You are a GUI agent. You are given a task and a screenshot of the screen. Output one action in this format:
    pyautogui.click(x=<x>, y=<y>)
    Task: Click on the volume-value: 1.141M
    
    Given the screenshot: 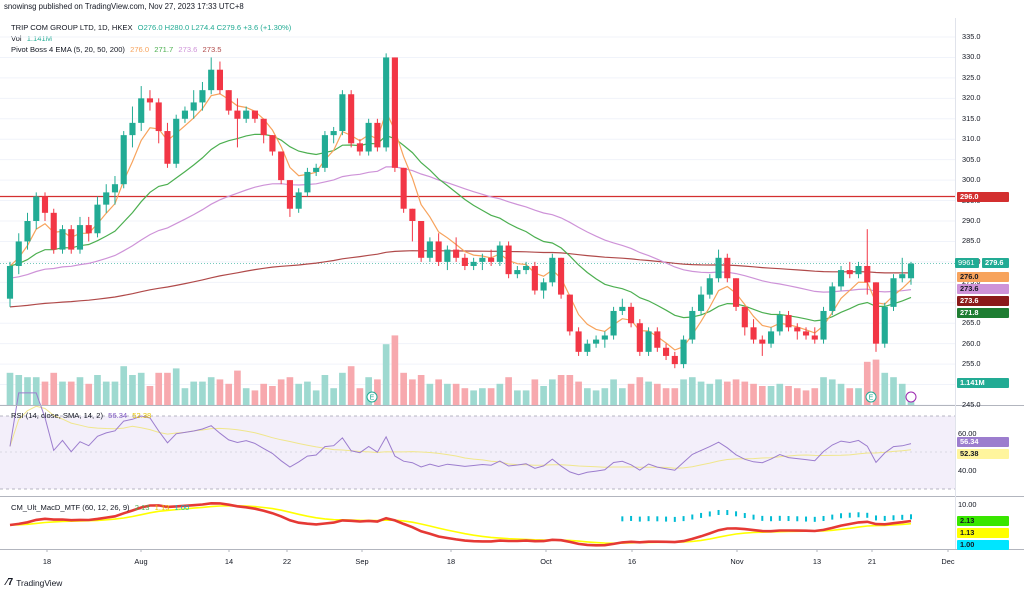 What is the action you would take?
    pyautogui.click(x=39, y=38)
    